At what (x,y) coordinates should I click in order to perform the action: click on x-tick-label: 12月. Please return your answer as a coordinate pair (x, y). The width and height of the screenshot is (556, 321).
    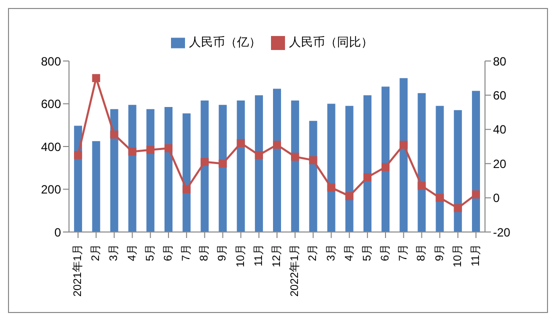
    Looking at the image, I should click on (277, 256).